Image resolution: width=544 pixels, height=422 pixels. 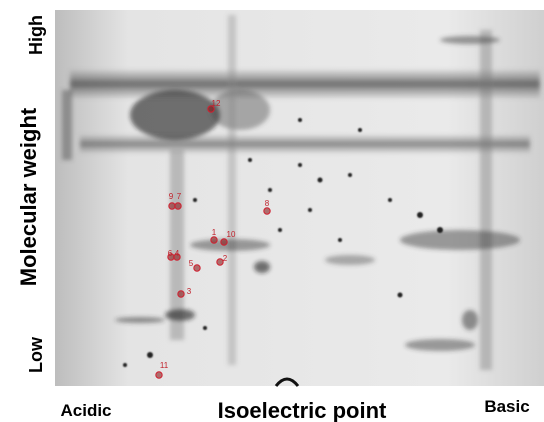 I want to click on spot-label: 2, so click(x=225, y=258).